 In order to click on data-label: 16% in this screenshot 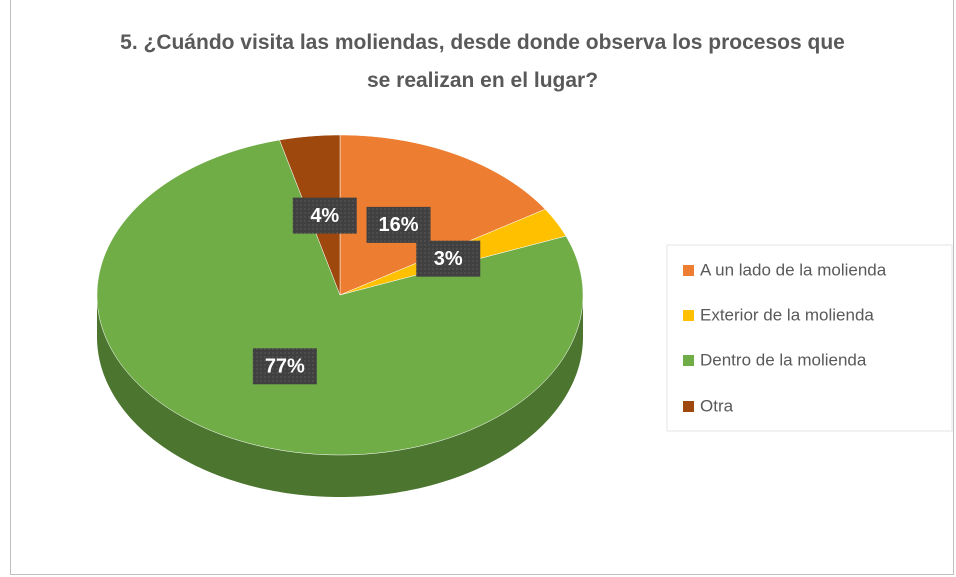, I will do `click(399, 225)`.